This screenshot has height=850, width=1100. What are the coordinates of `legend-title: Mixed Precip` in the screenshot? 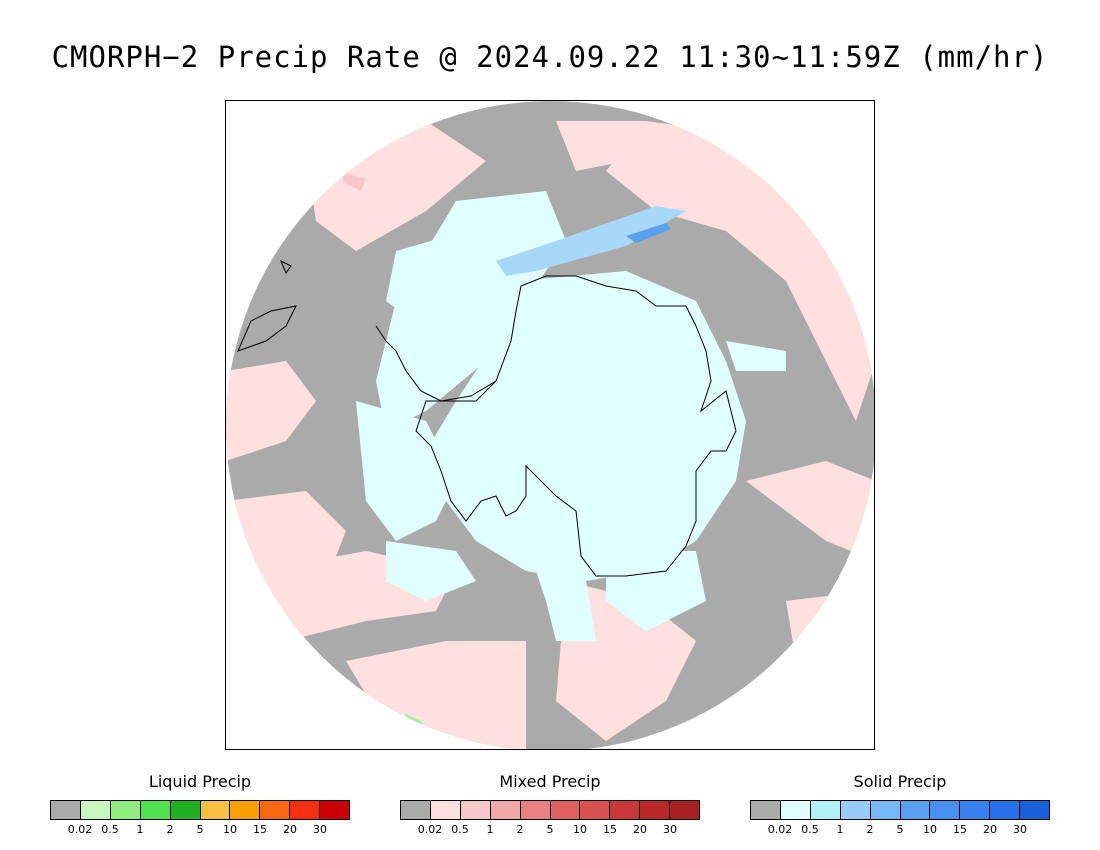 It's located at (550, 781).